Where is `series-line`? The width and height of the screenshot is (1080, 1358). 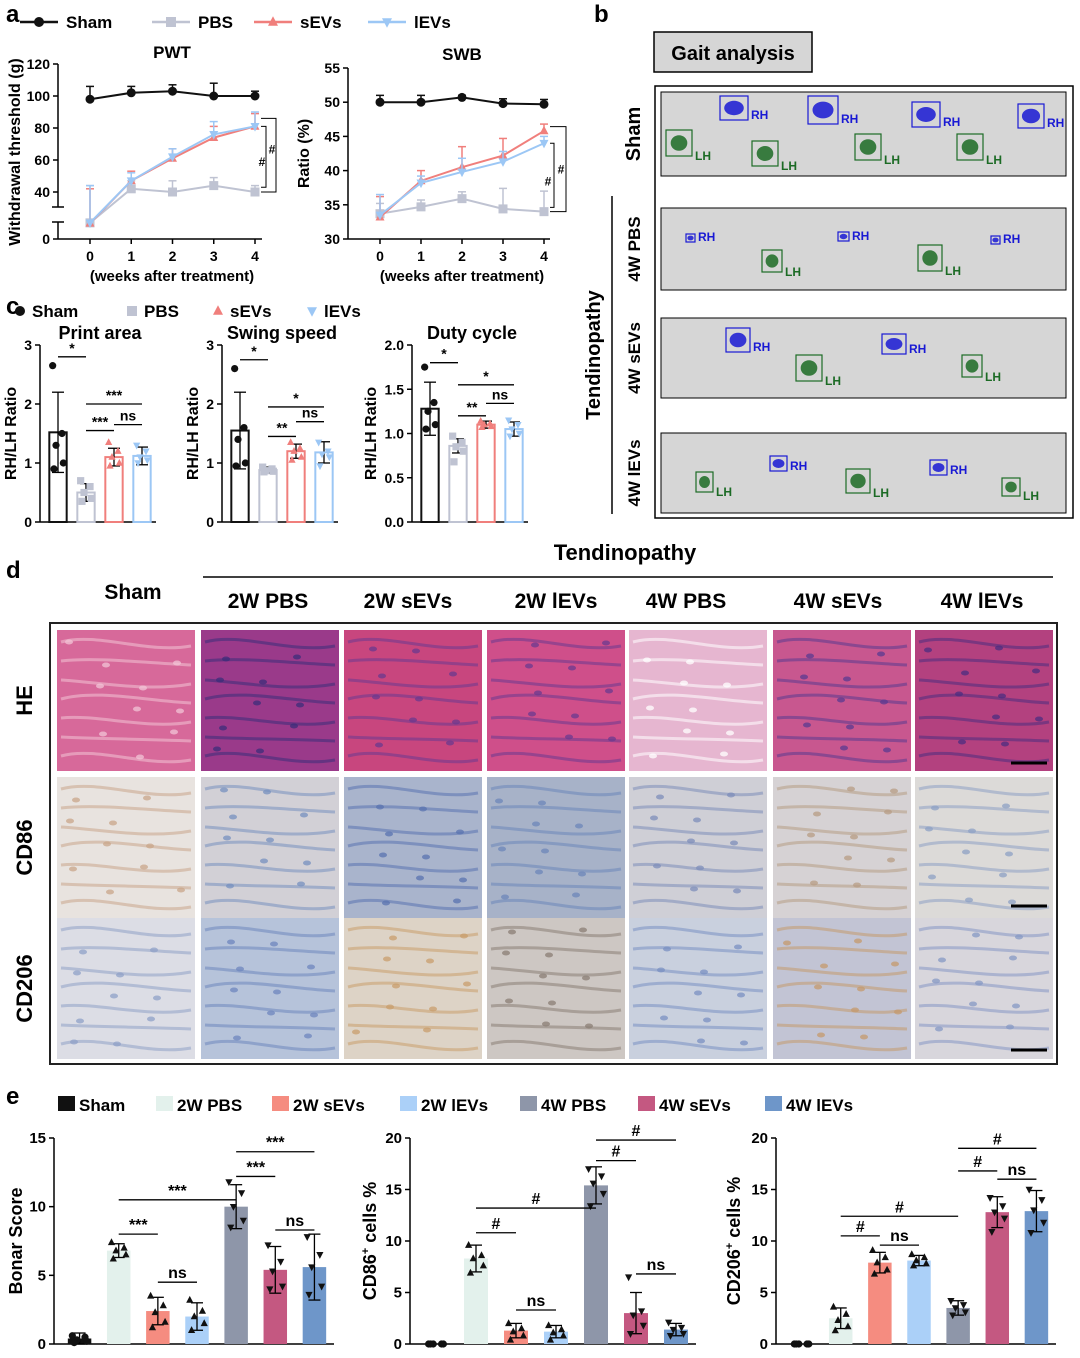 series-line is located at coordinates (172, 174).